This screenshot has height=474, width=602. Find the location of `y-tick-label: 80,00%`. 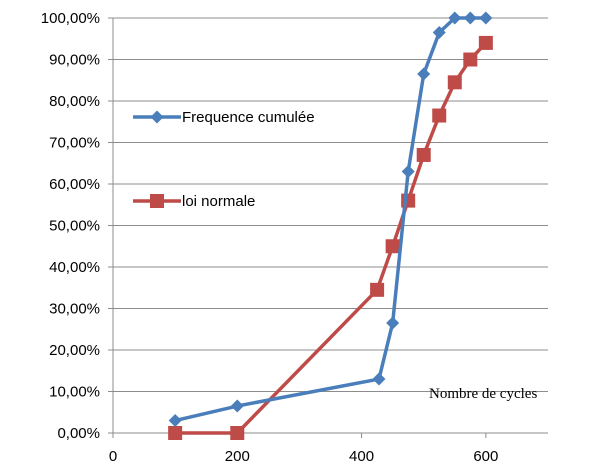

y-tick-label: 80,00% is located at coordinates (74, 101).